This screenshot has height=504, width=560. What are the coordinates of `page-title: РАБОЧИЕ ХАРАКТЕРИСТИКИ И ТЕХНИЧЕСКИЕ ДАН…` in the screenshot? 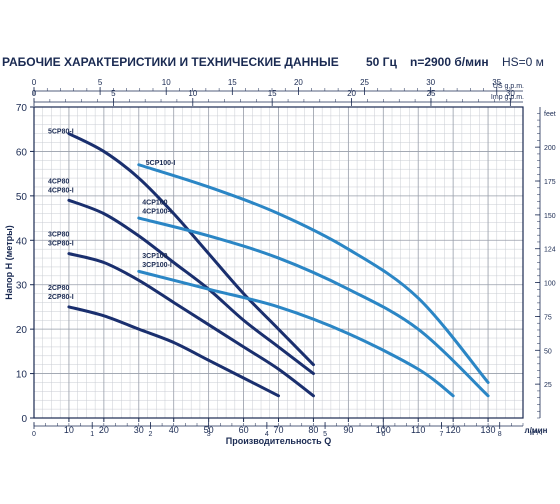 It's located at (170, 62).